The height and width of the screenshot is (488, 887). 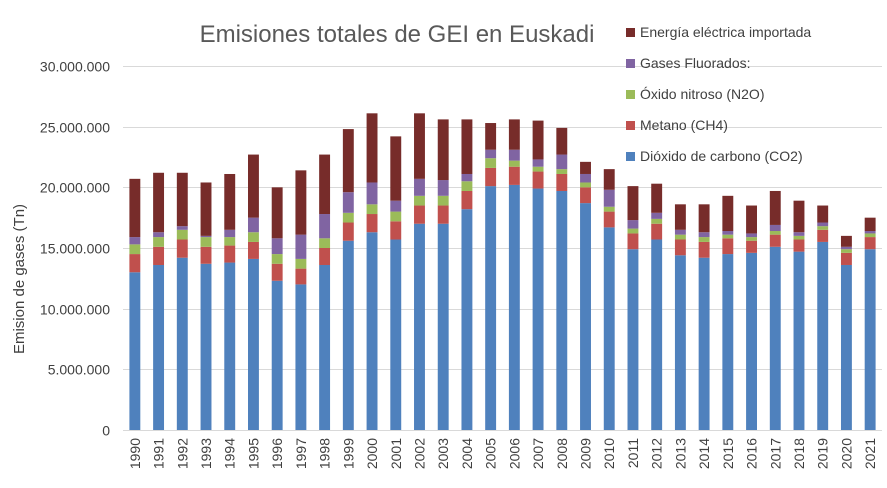 I want to click on x-tick-label: 1993, so click(x=206, y=453).